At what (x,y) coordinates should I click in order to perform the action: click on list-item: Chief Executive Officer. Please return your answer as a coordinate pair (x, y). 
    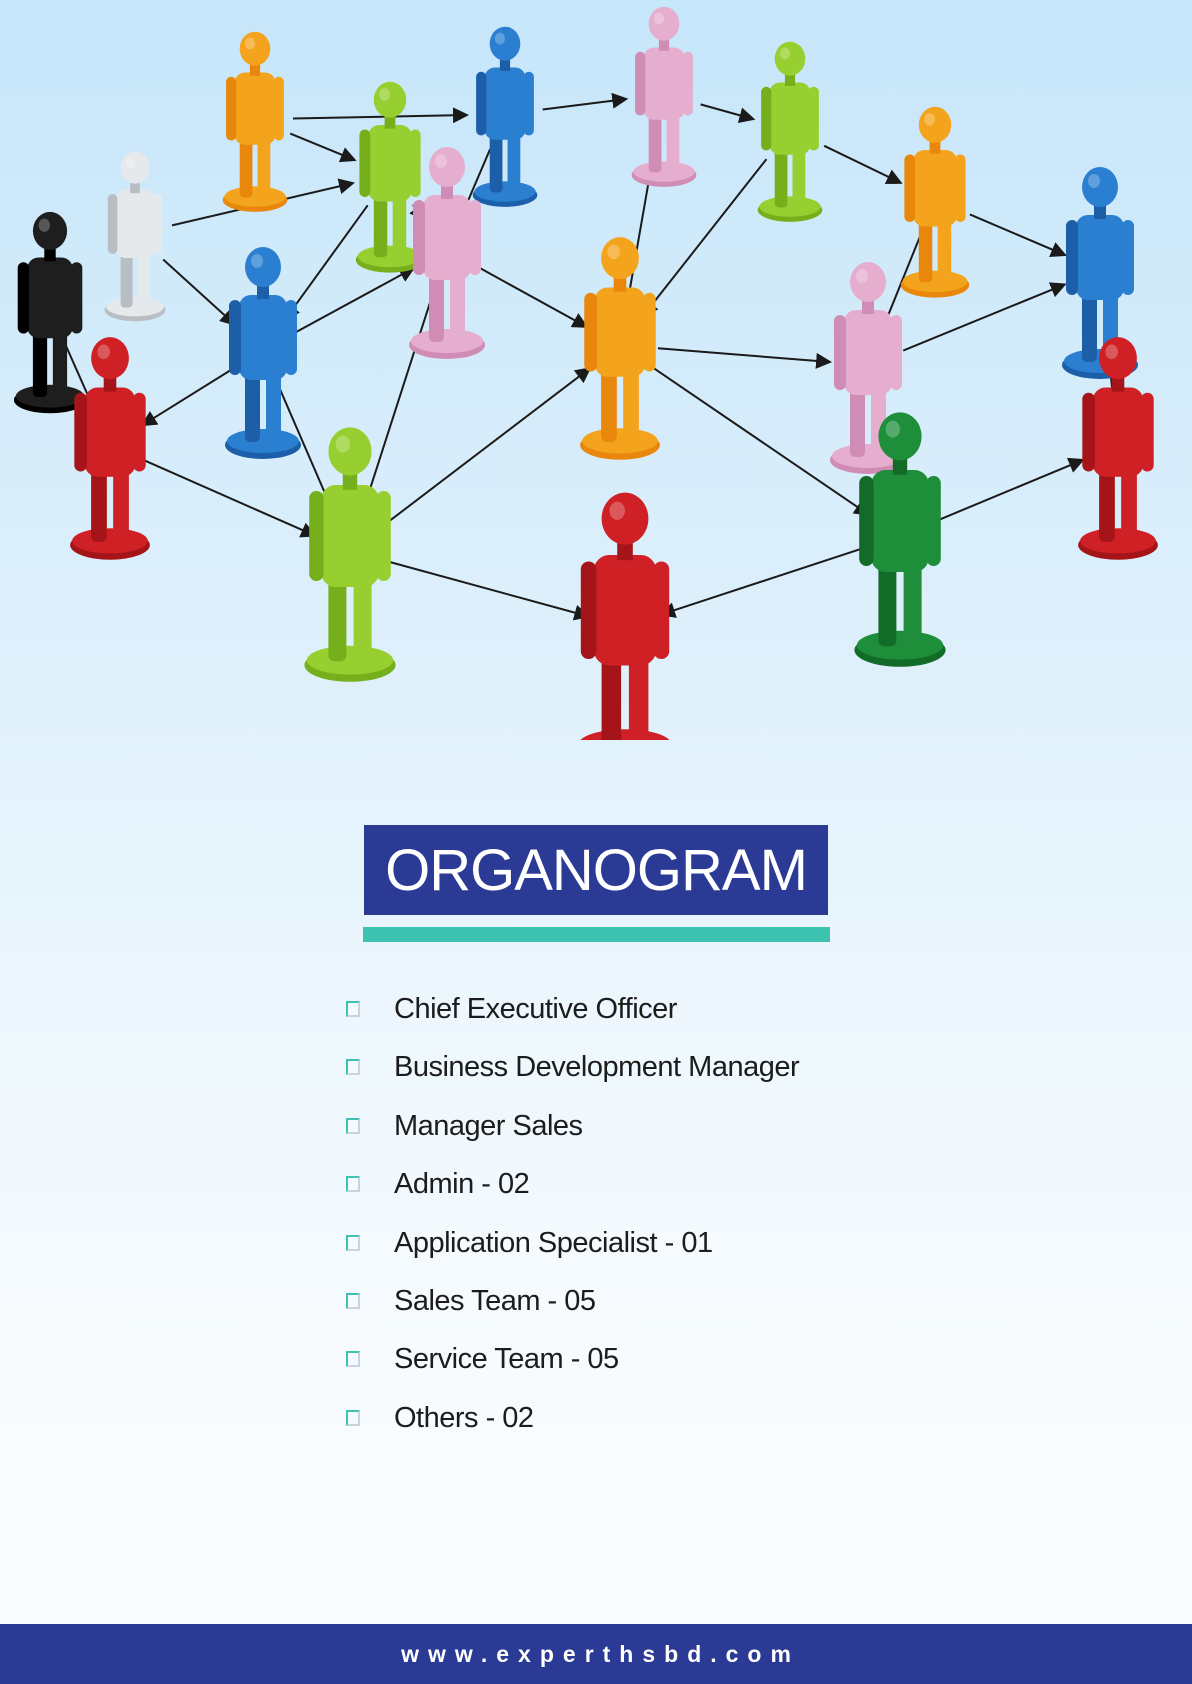
    Looking at the image, I should click on (572, 1014).